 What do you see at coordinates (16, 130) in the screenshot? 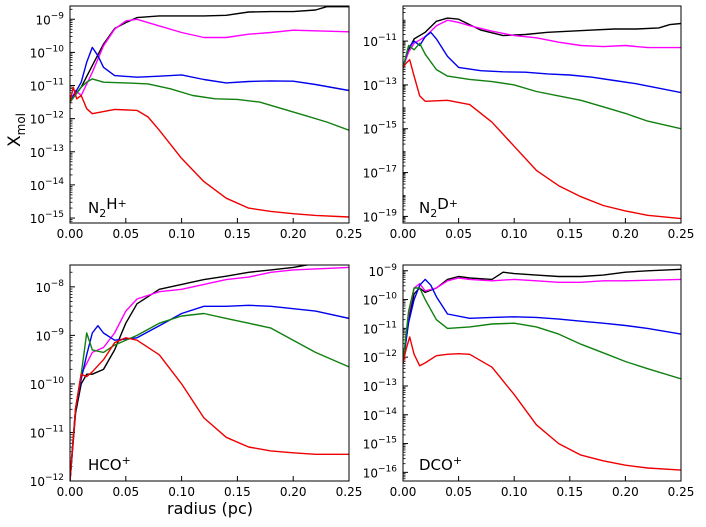
I see `y-axis-label: Xmol` at bounding box center [16, 130].